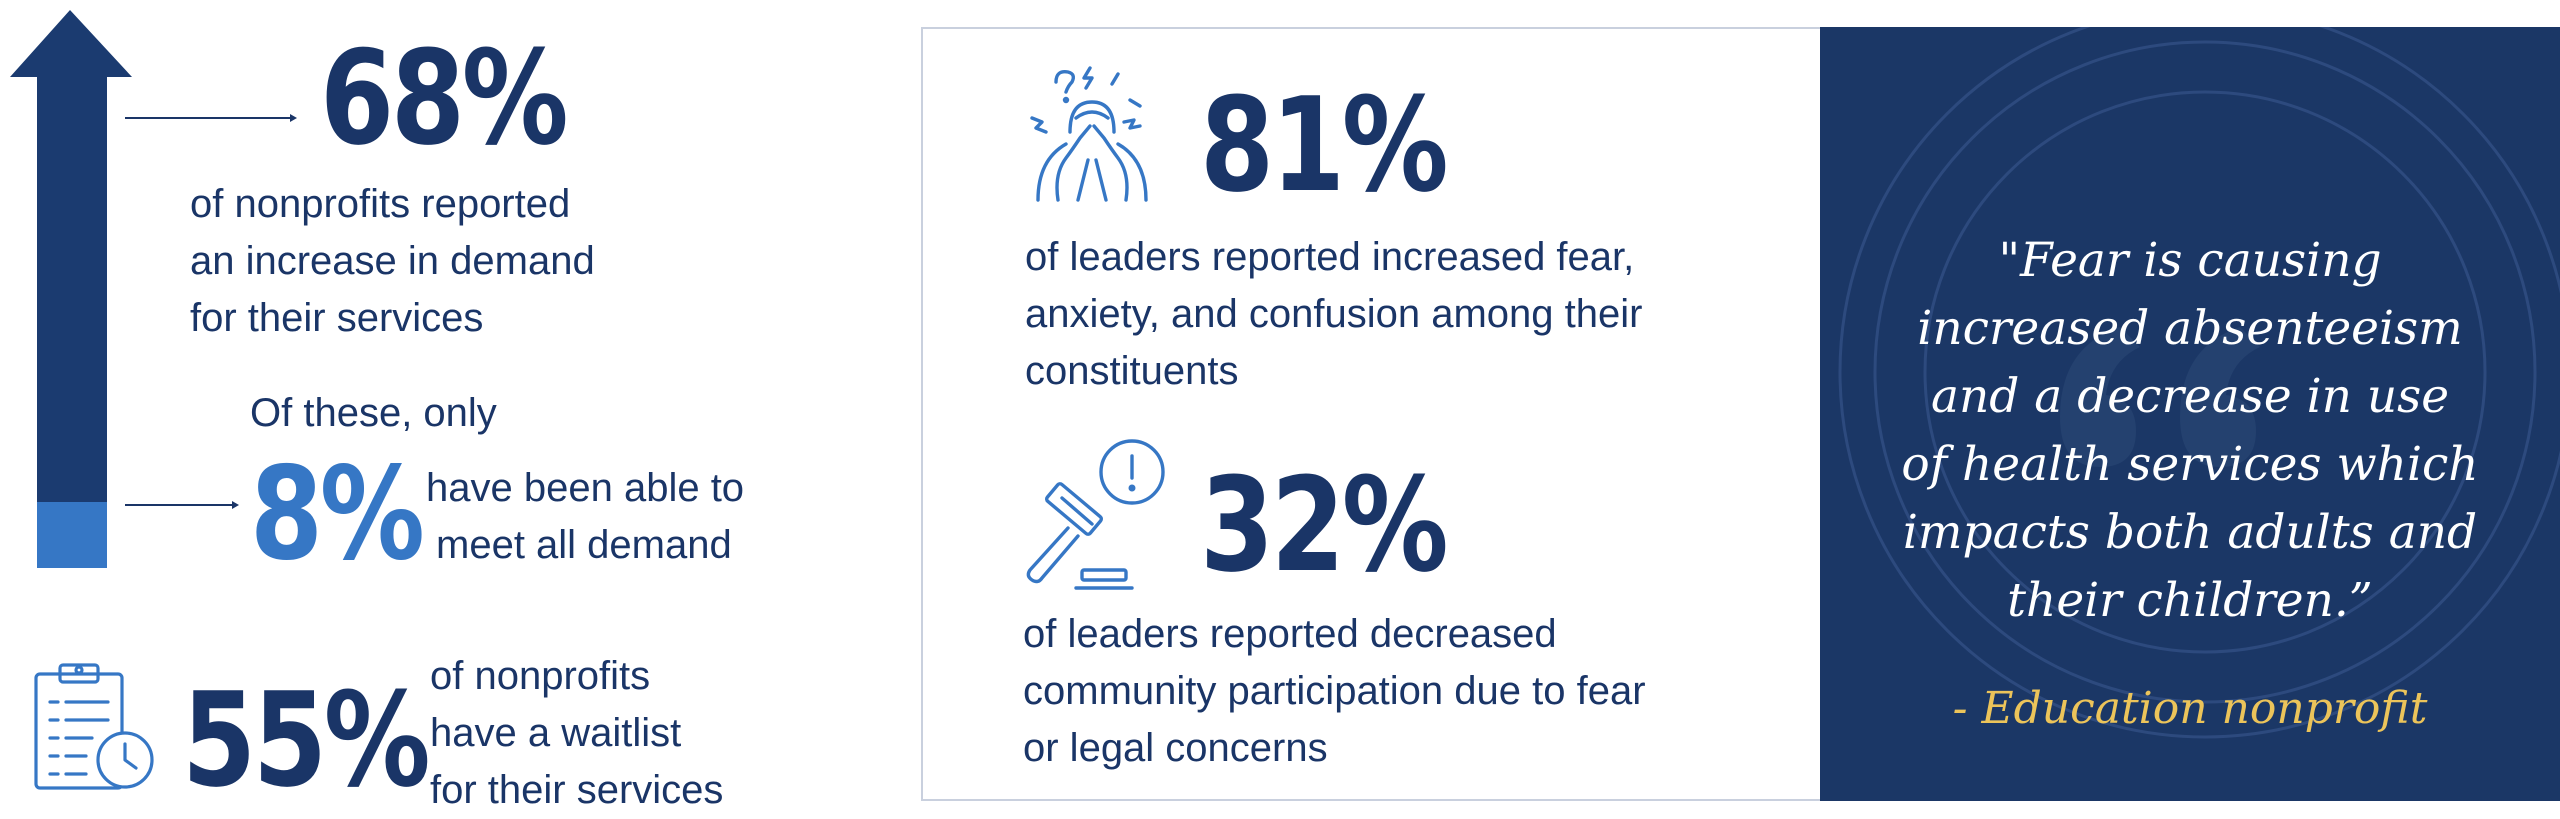 Image resolution: width=2560 pixels, height=819 pixels. I want to click on clipboard-clock-icon, so click(94, 726).